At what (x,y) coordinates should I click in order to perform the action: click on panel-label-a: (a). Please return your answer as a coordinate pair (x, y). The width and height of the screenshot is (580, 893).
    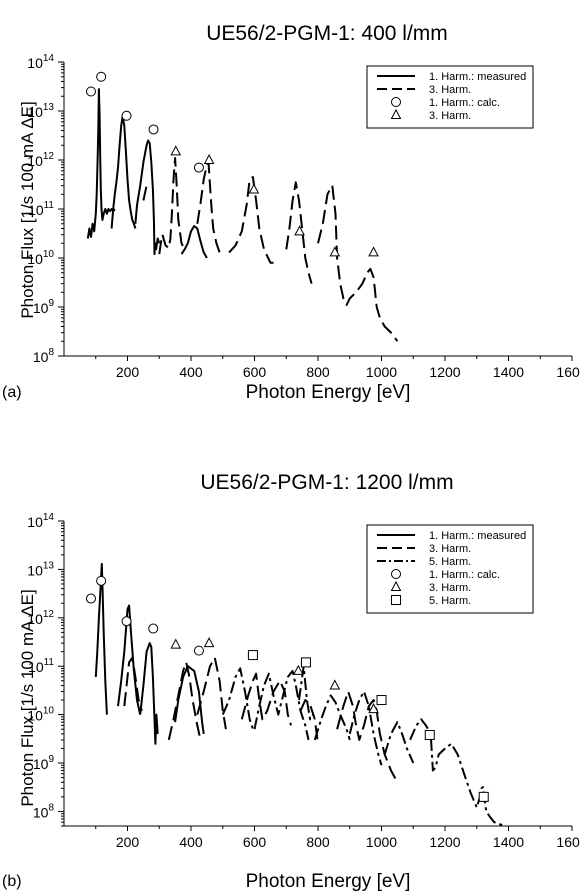
    Looking at the image, I should click on (12, 392).